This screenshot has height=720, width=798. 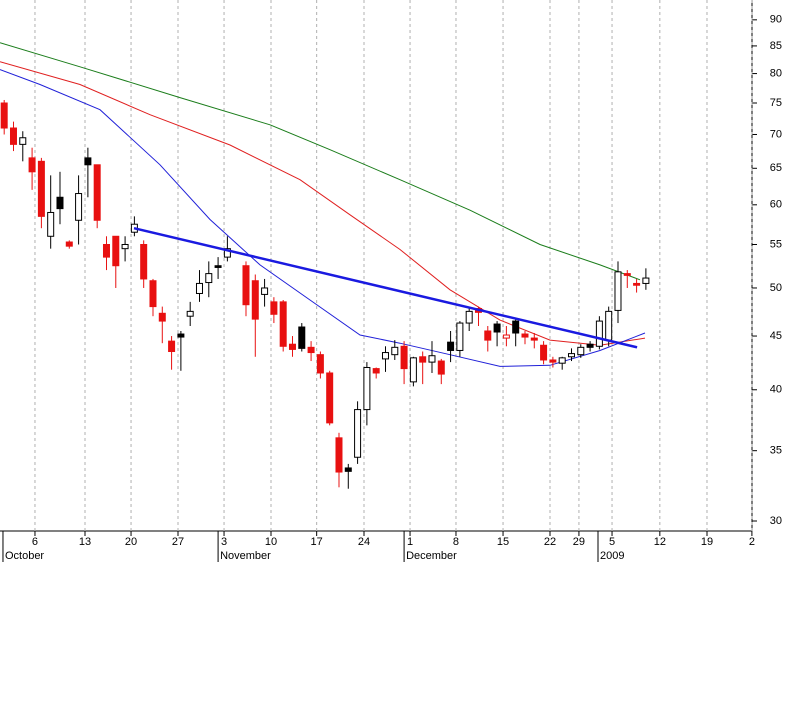 What do you see at coordinates (271, 542) in the screenshot?
I see `x-tick-label: 10` at bounding box center [271, 542].